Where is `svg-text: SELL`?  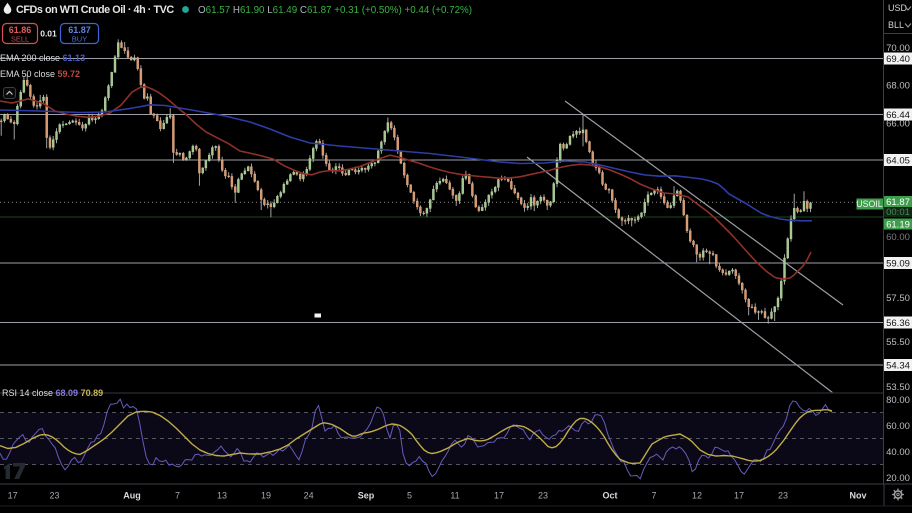 svg-text: SELL is located at coordinates (20, 39).